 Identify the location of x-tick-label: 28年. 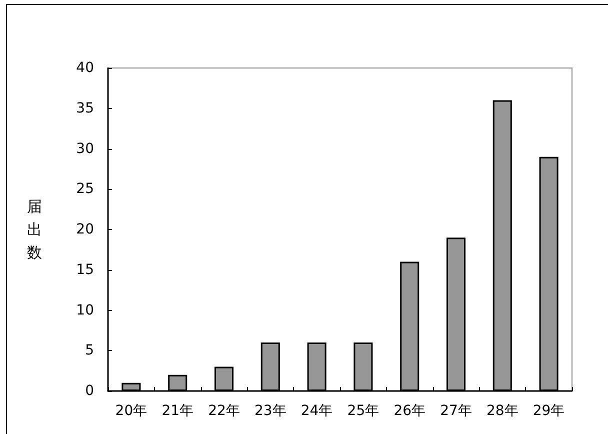
(502, 411).